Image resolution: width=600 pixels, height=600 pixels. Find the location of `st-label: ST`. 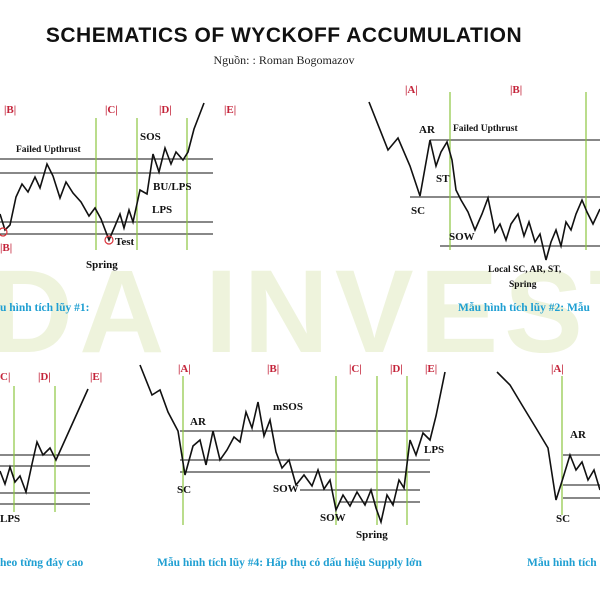

st-label: ST is located at coordinates (443, 179).